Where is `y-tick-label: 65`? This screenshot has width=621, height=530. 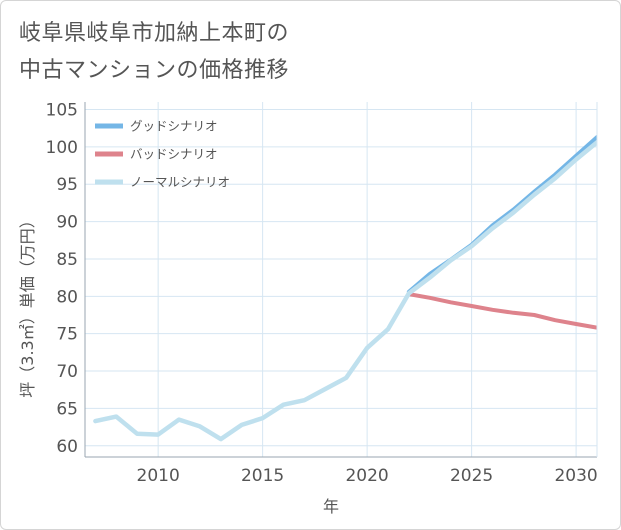 y-tick-label: 65 is located at coordinates (67, 409).